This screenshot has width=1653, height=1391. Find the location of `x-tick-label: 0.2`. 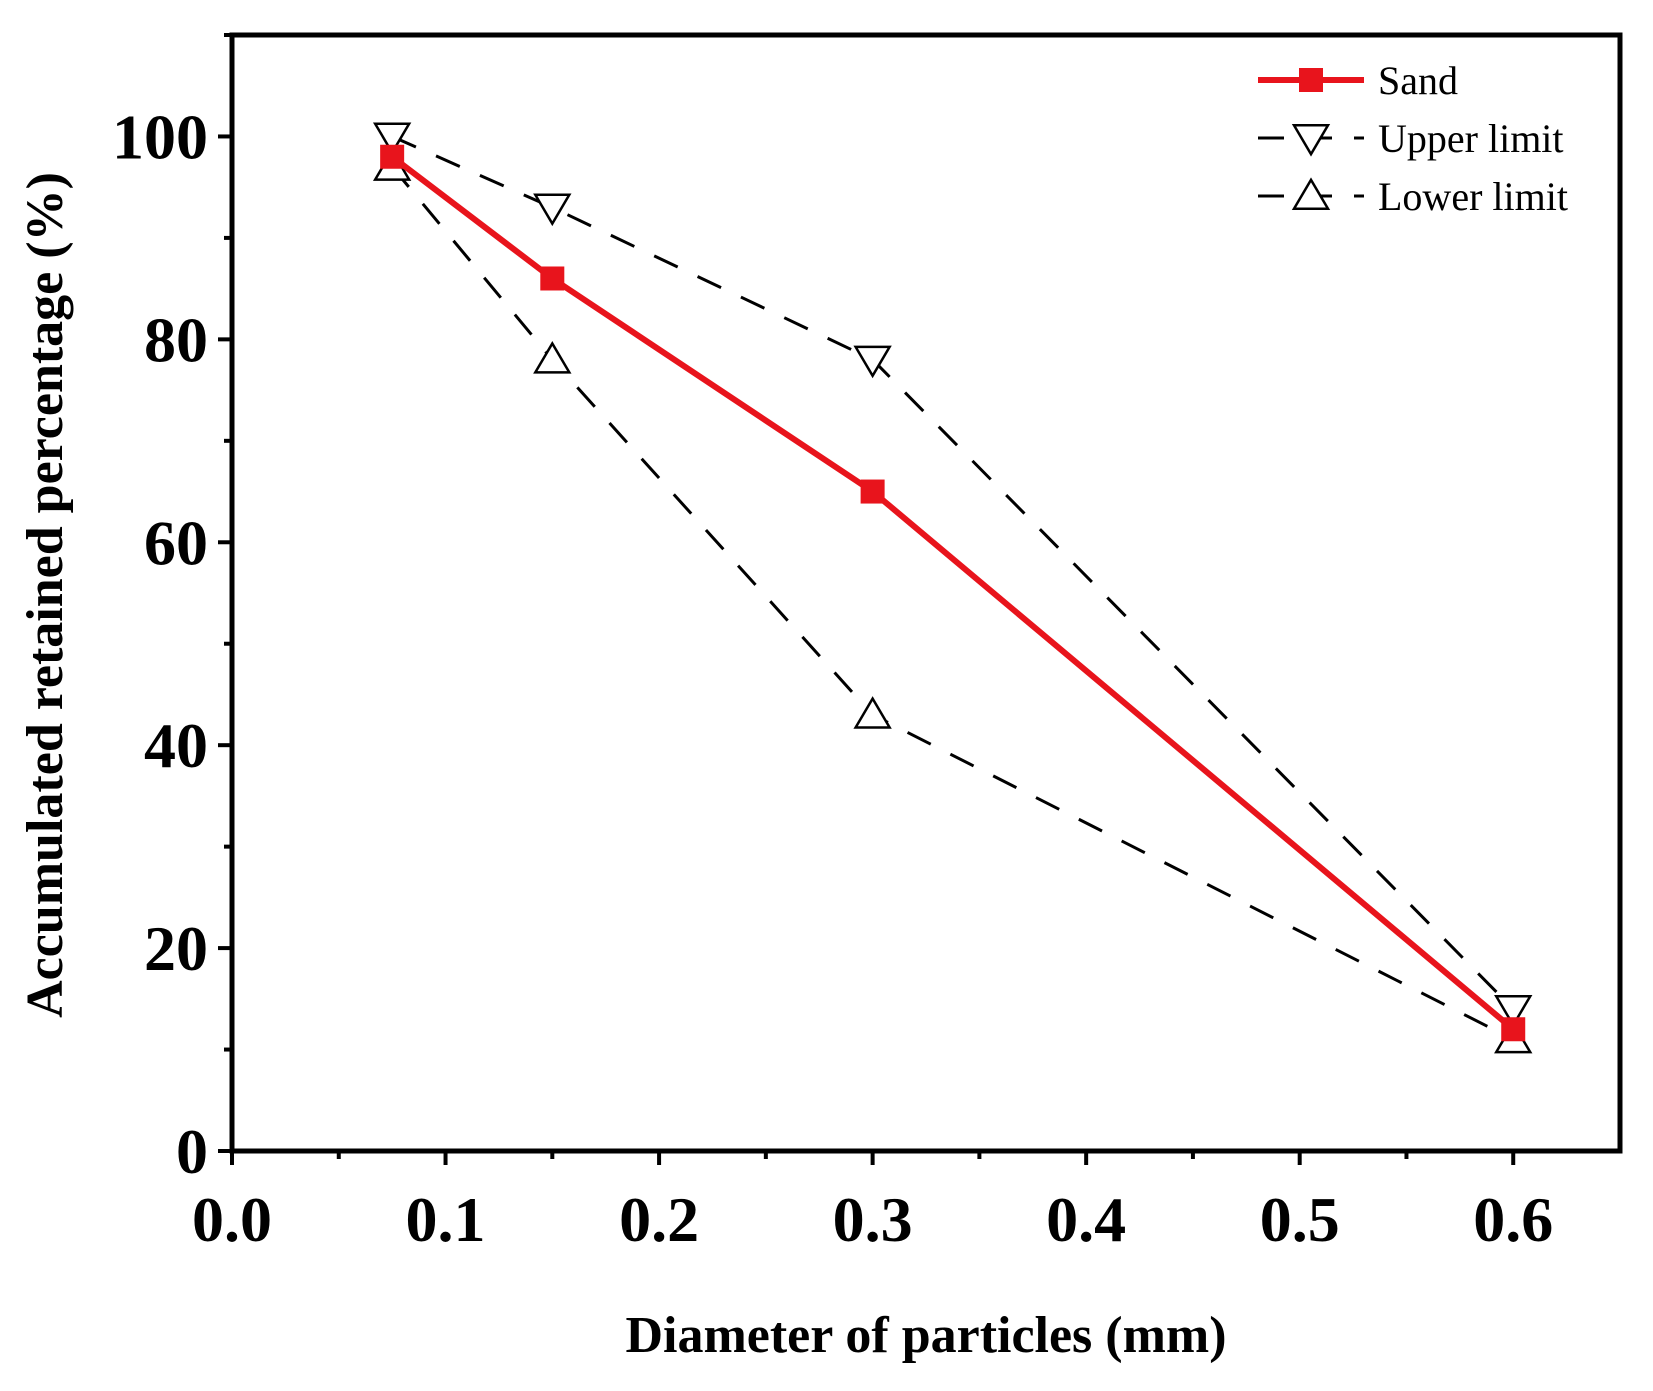

x-tick-label: 0.2 is located at coordinates (659, 1219).